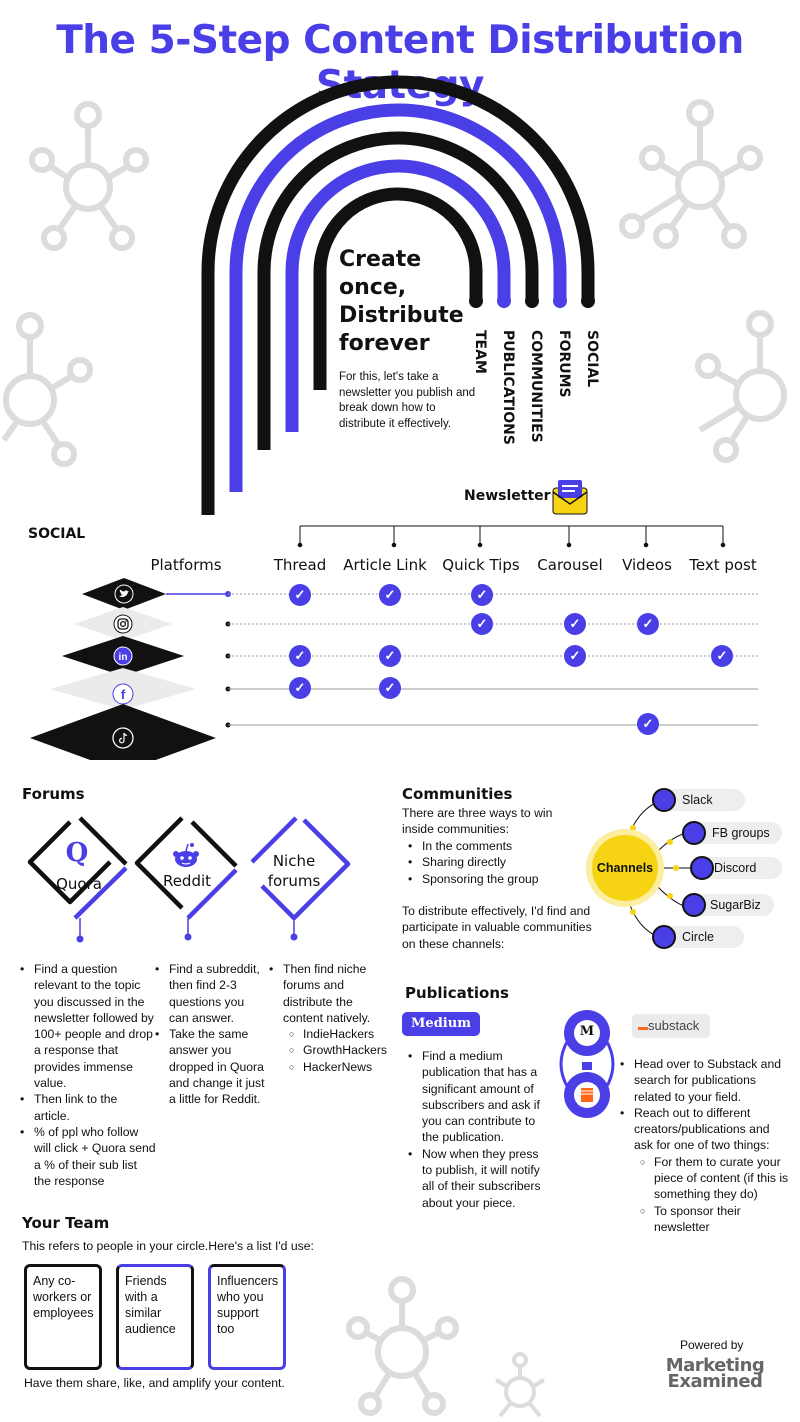  I want to click on reddit-logo-icon, so click(186, 855).